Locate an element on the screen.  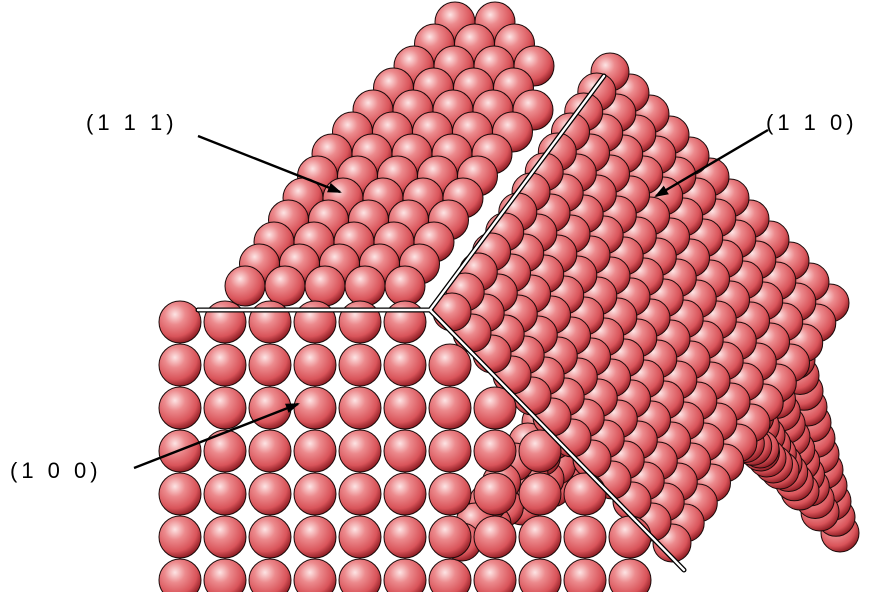
label-110: (1 1 0) is located at coordinates (812, 122).